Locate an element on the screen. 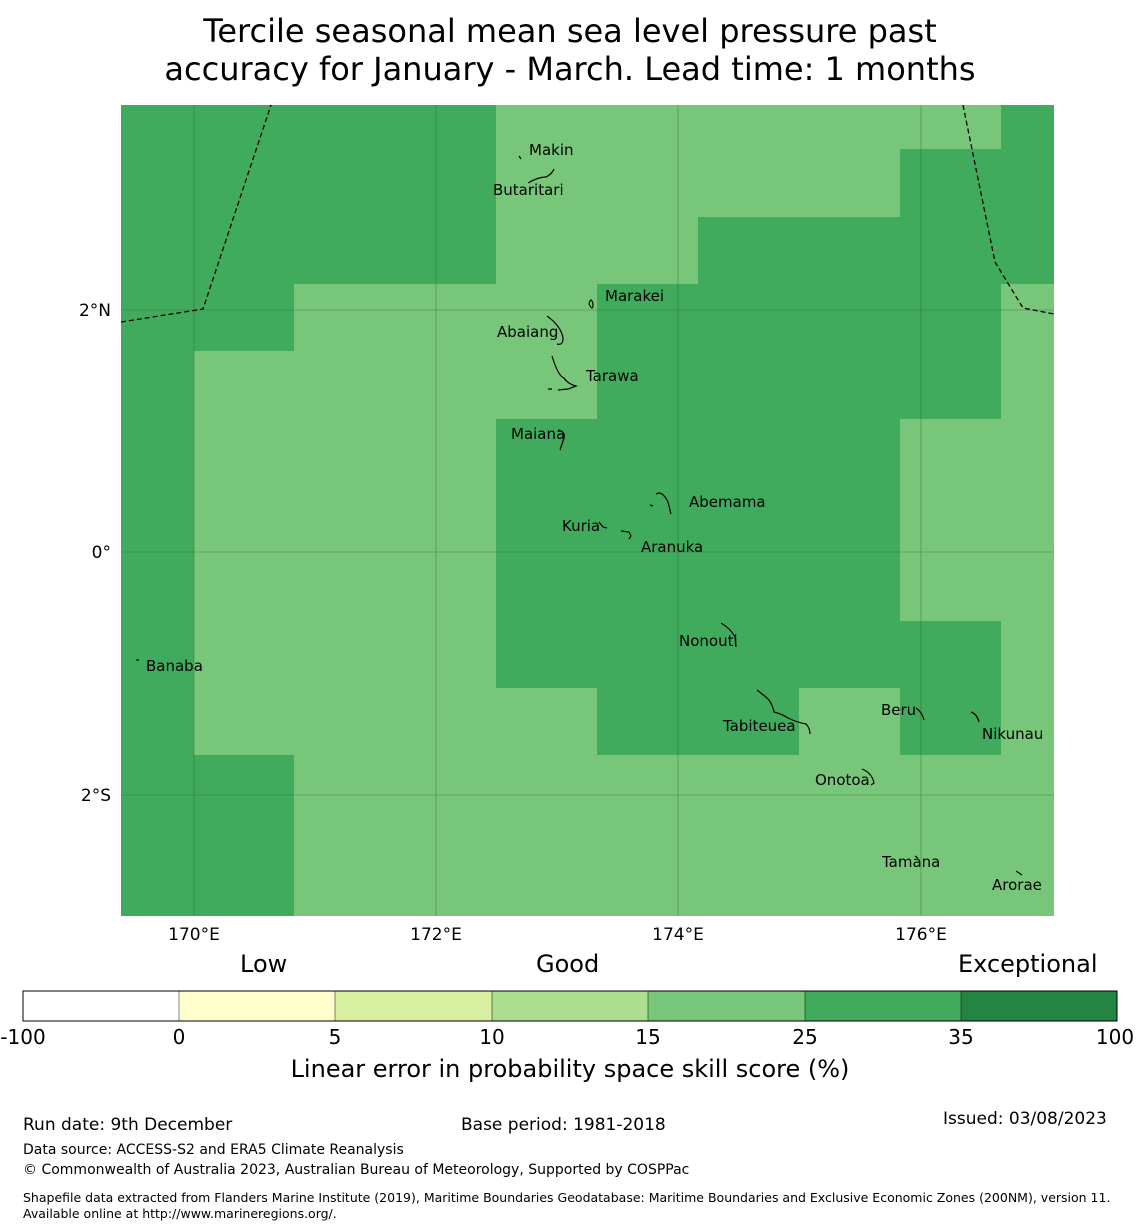 The image size is (1140, 1230). issued-date: Issued: 03/08/2023 is located at coordinates (1025, 1119).